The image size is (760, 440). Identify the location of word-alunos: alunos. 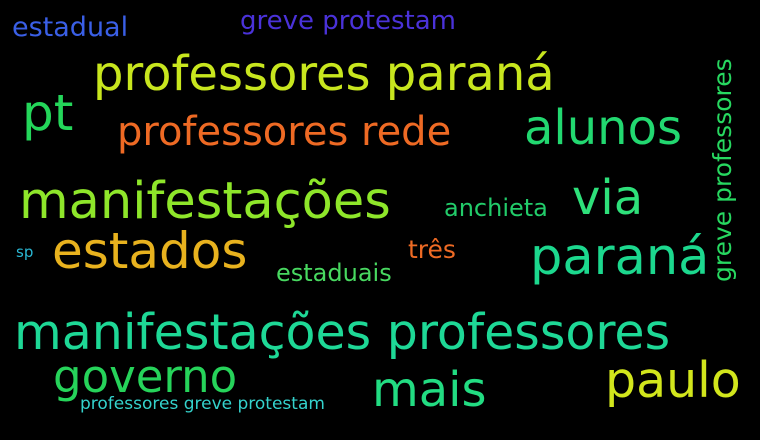
(603, 128).